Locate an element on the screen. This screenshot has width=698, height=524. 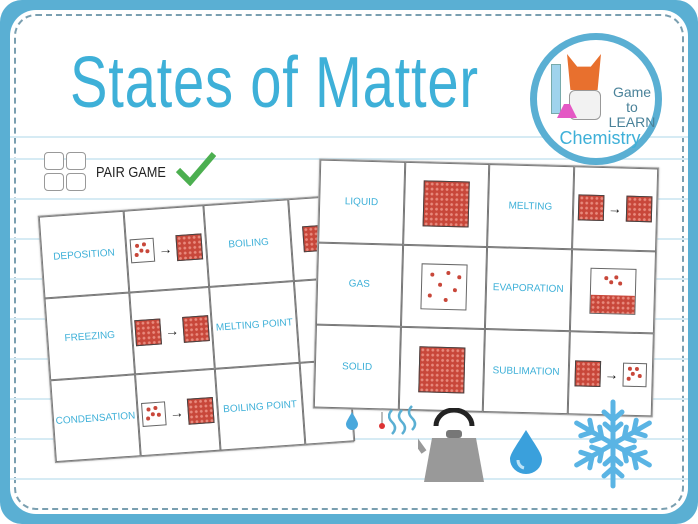
check-icon is located at coordinates (196, 169).